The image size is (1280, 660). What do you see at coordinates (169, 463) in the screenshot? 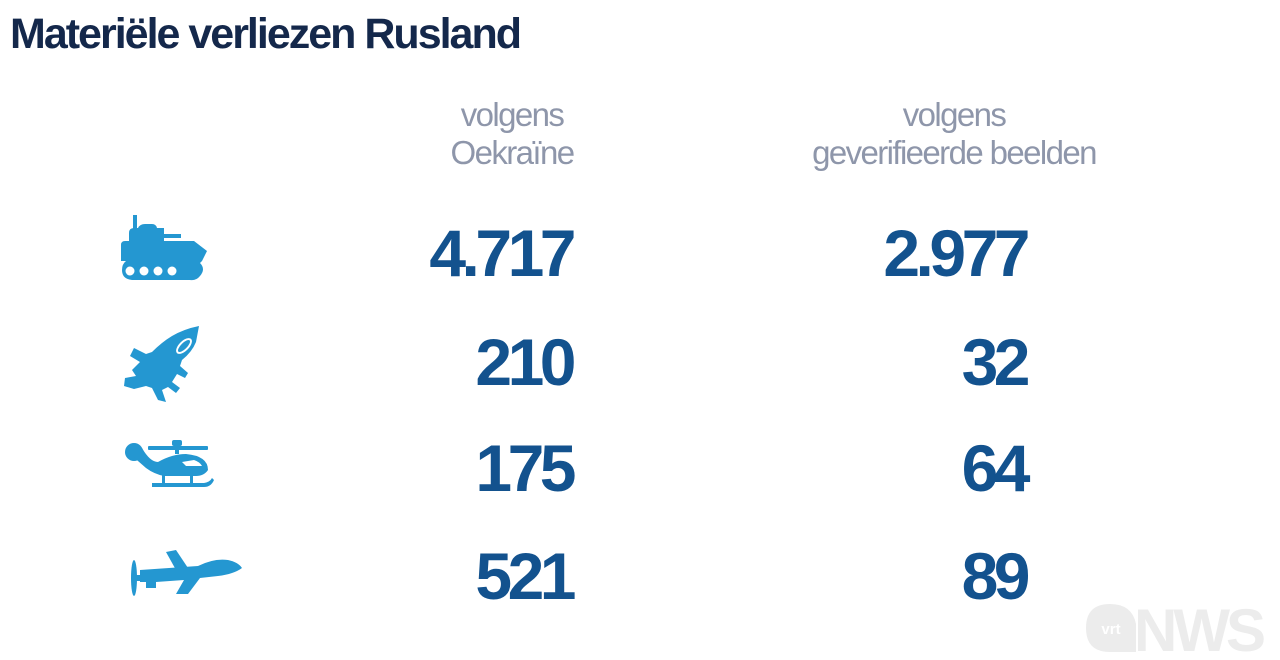
I see `helicopter-icon` at bounding box center [169, 463].